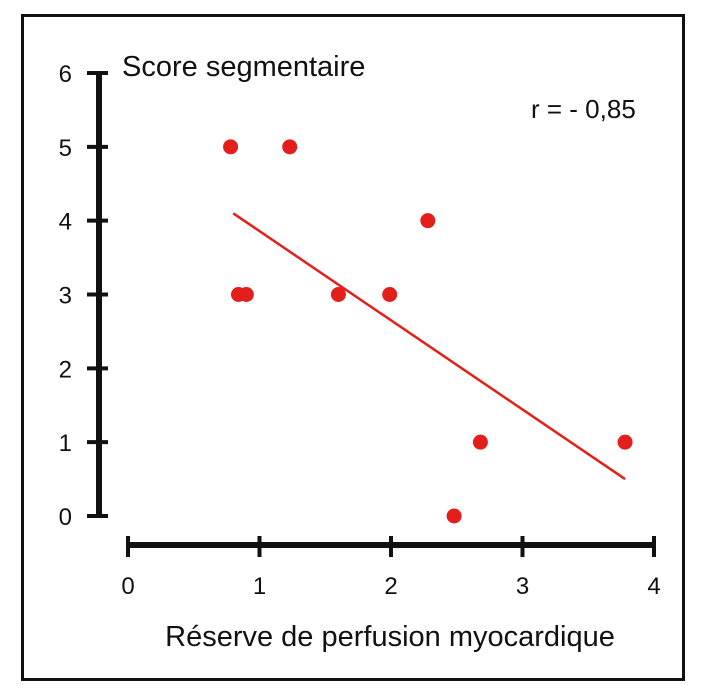 This screenshot has width=709, height=700. What do you see at coordinates (653, 586) in the screenshot?
I see `x-tick-label: 4` at bounding box center [653, 586].